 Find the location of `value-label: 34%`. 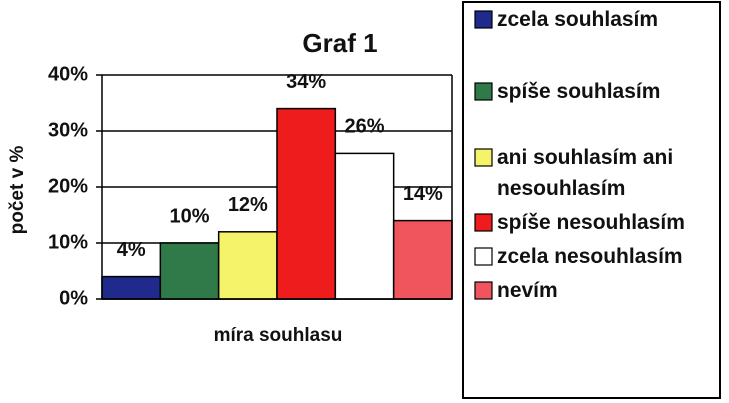

value-label: 34% is located at coordinates (306, 82).